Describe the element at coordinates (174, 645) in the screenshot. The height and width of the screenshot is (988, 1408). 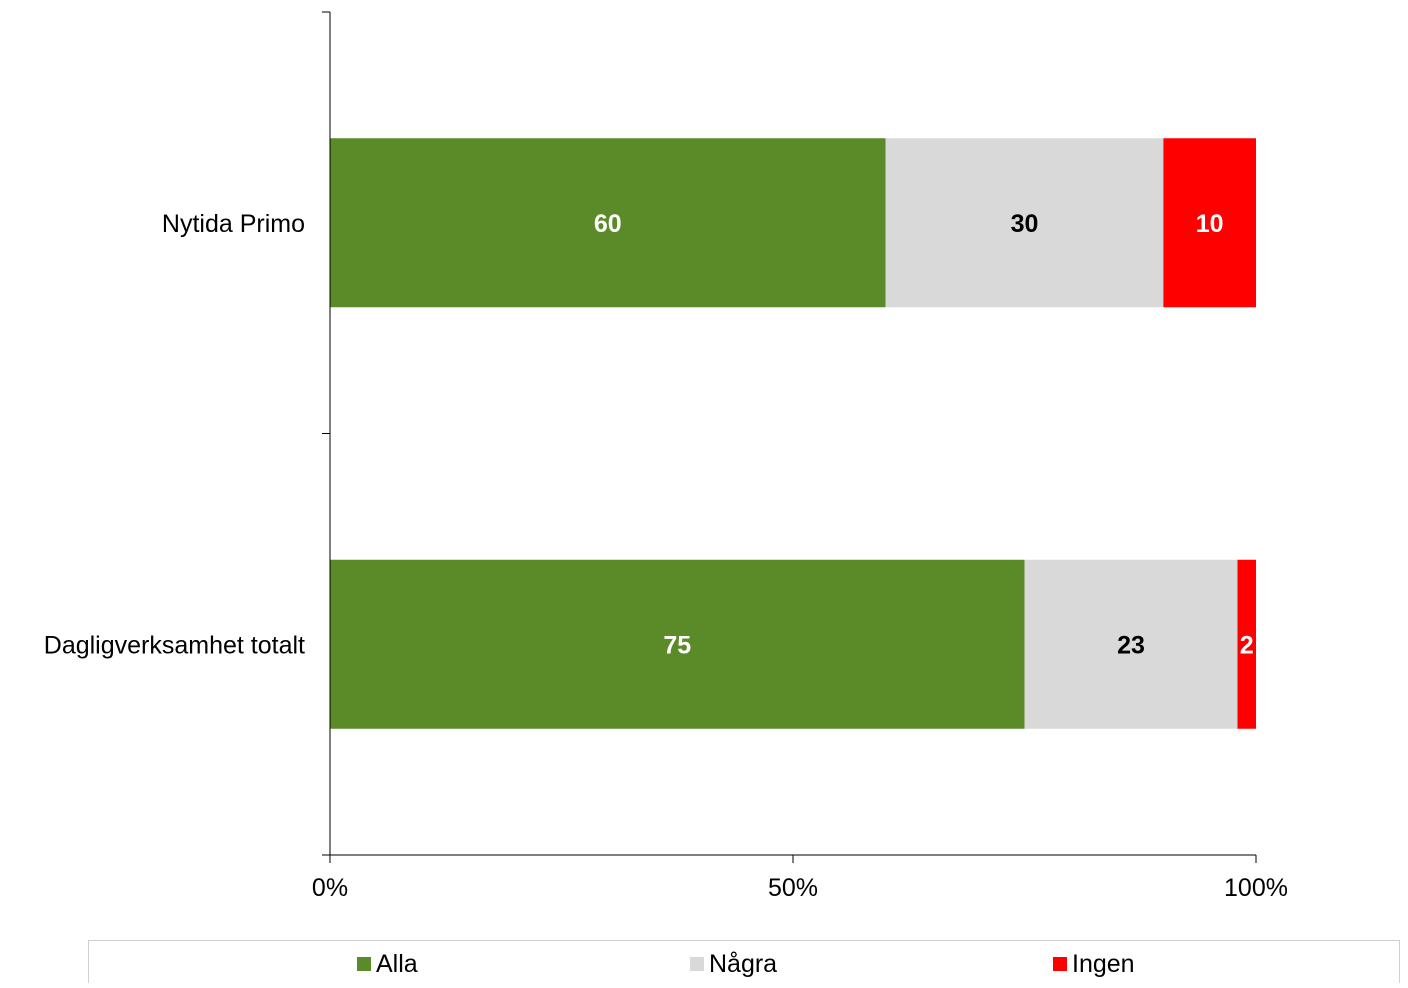
I see `category-label: Dagligverksamhet totalt` at that location.